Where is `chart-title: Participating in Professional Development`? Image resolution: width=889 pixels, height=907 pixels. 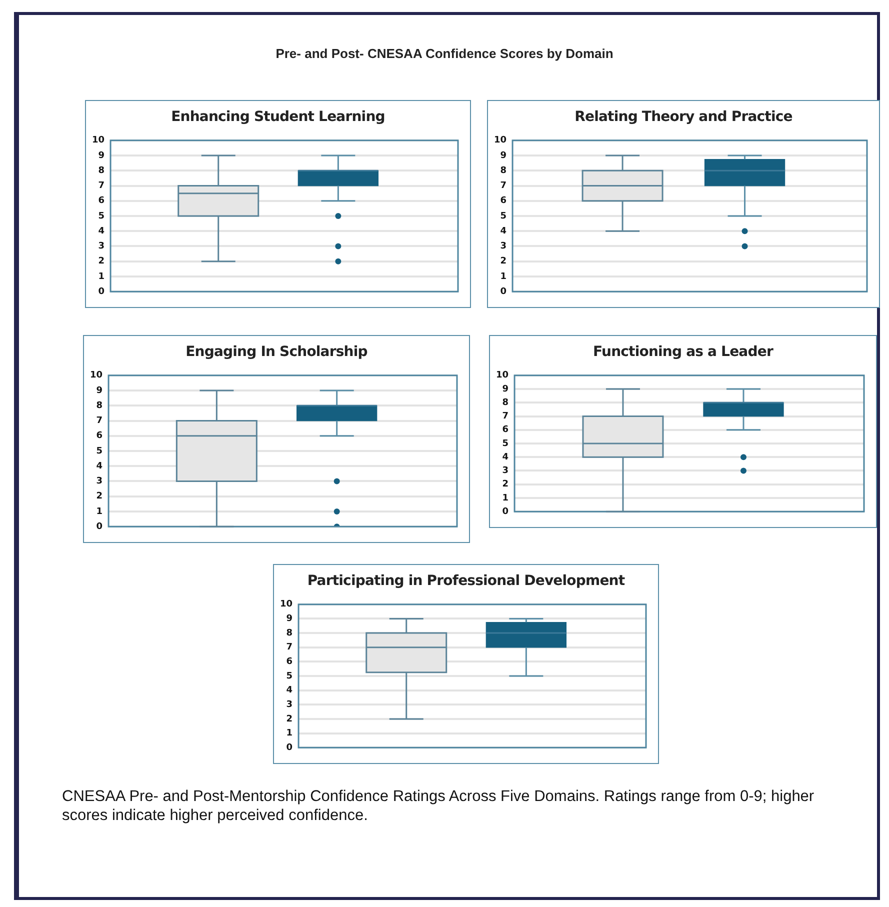
chart-title: Participating in Professional Development is located at coordinates (466, 582).